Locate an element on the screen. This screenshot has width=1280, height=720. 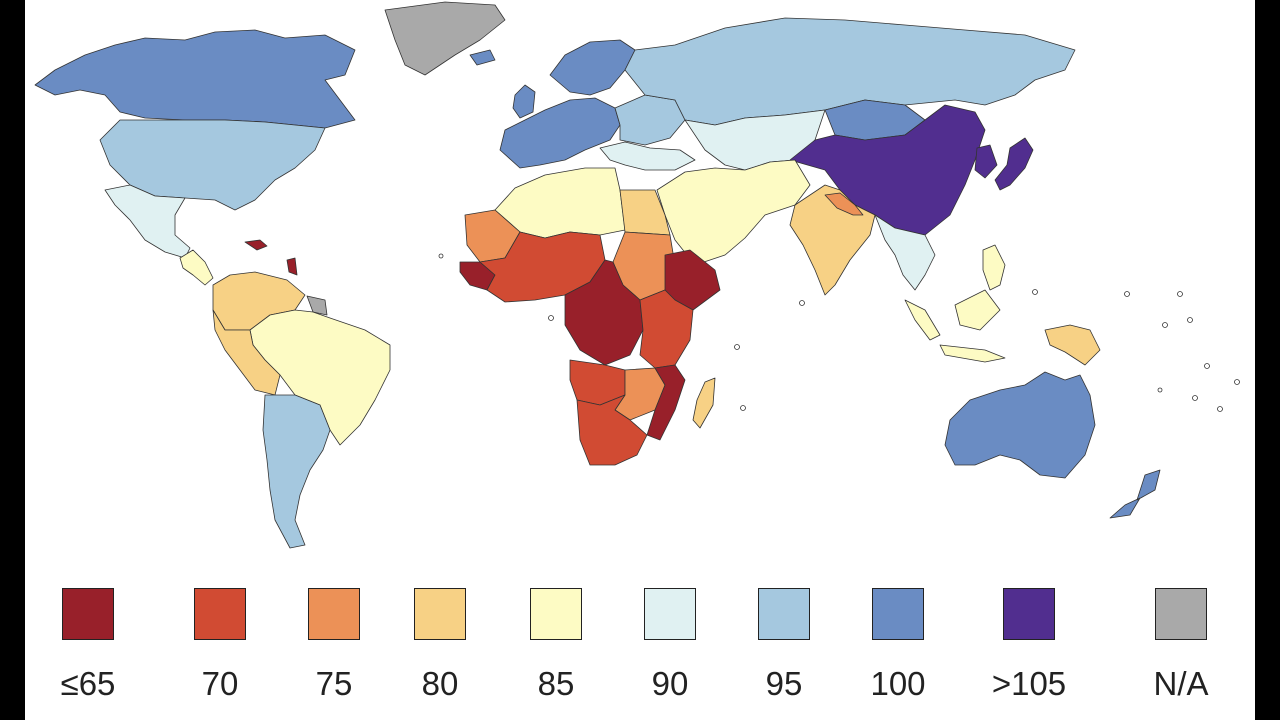
legend-label-75: 75 is located at coordinates (334, 683).